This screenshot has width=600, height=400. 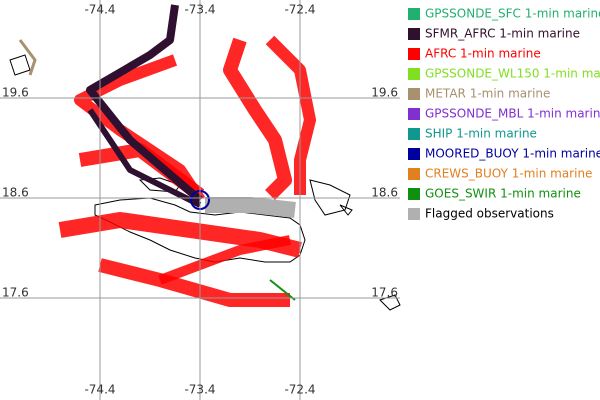 I want to click on legend-label: GPSSONDE_MBL 1-min marine, so click(x=512, y=114).